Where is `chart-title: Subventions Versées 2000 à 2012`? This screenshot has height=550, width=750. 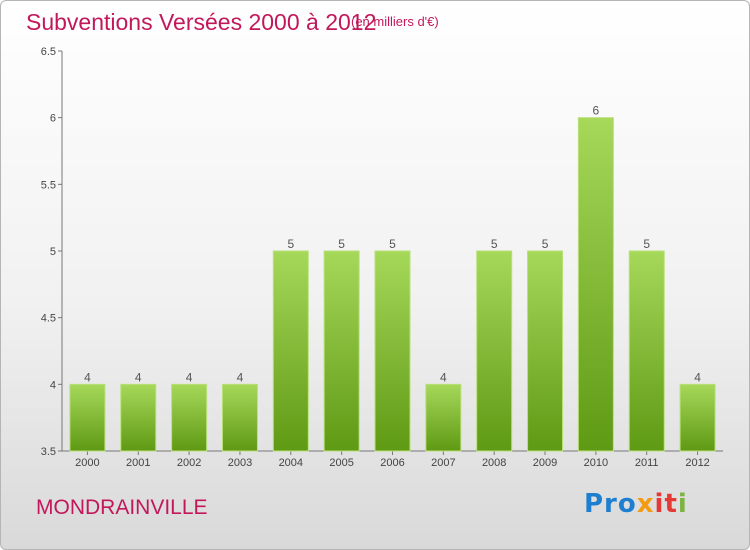 chart-title: Subventions Versées 2000 à 2012 is located at coordinates (201, 22).